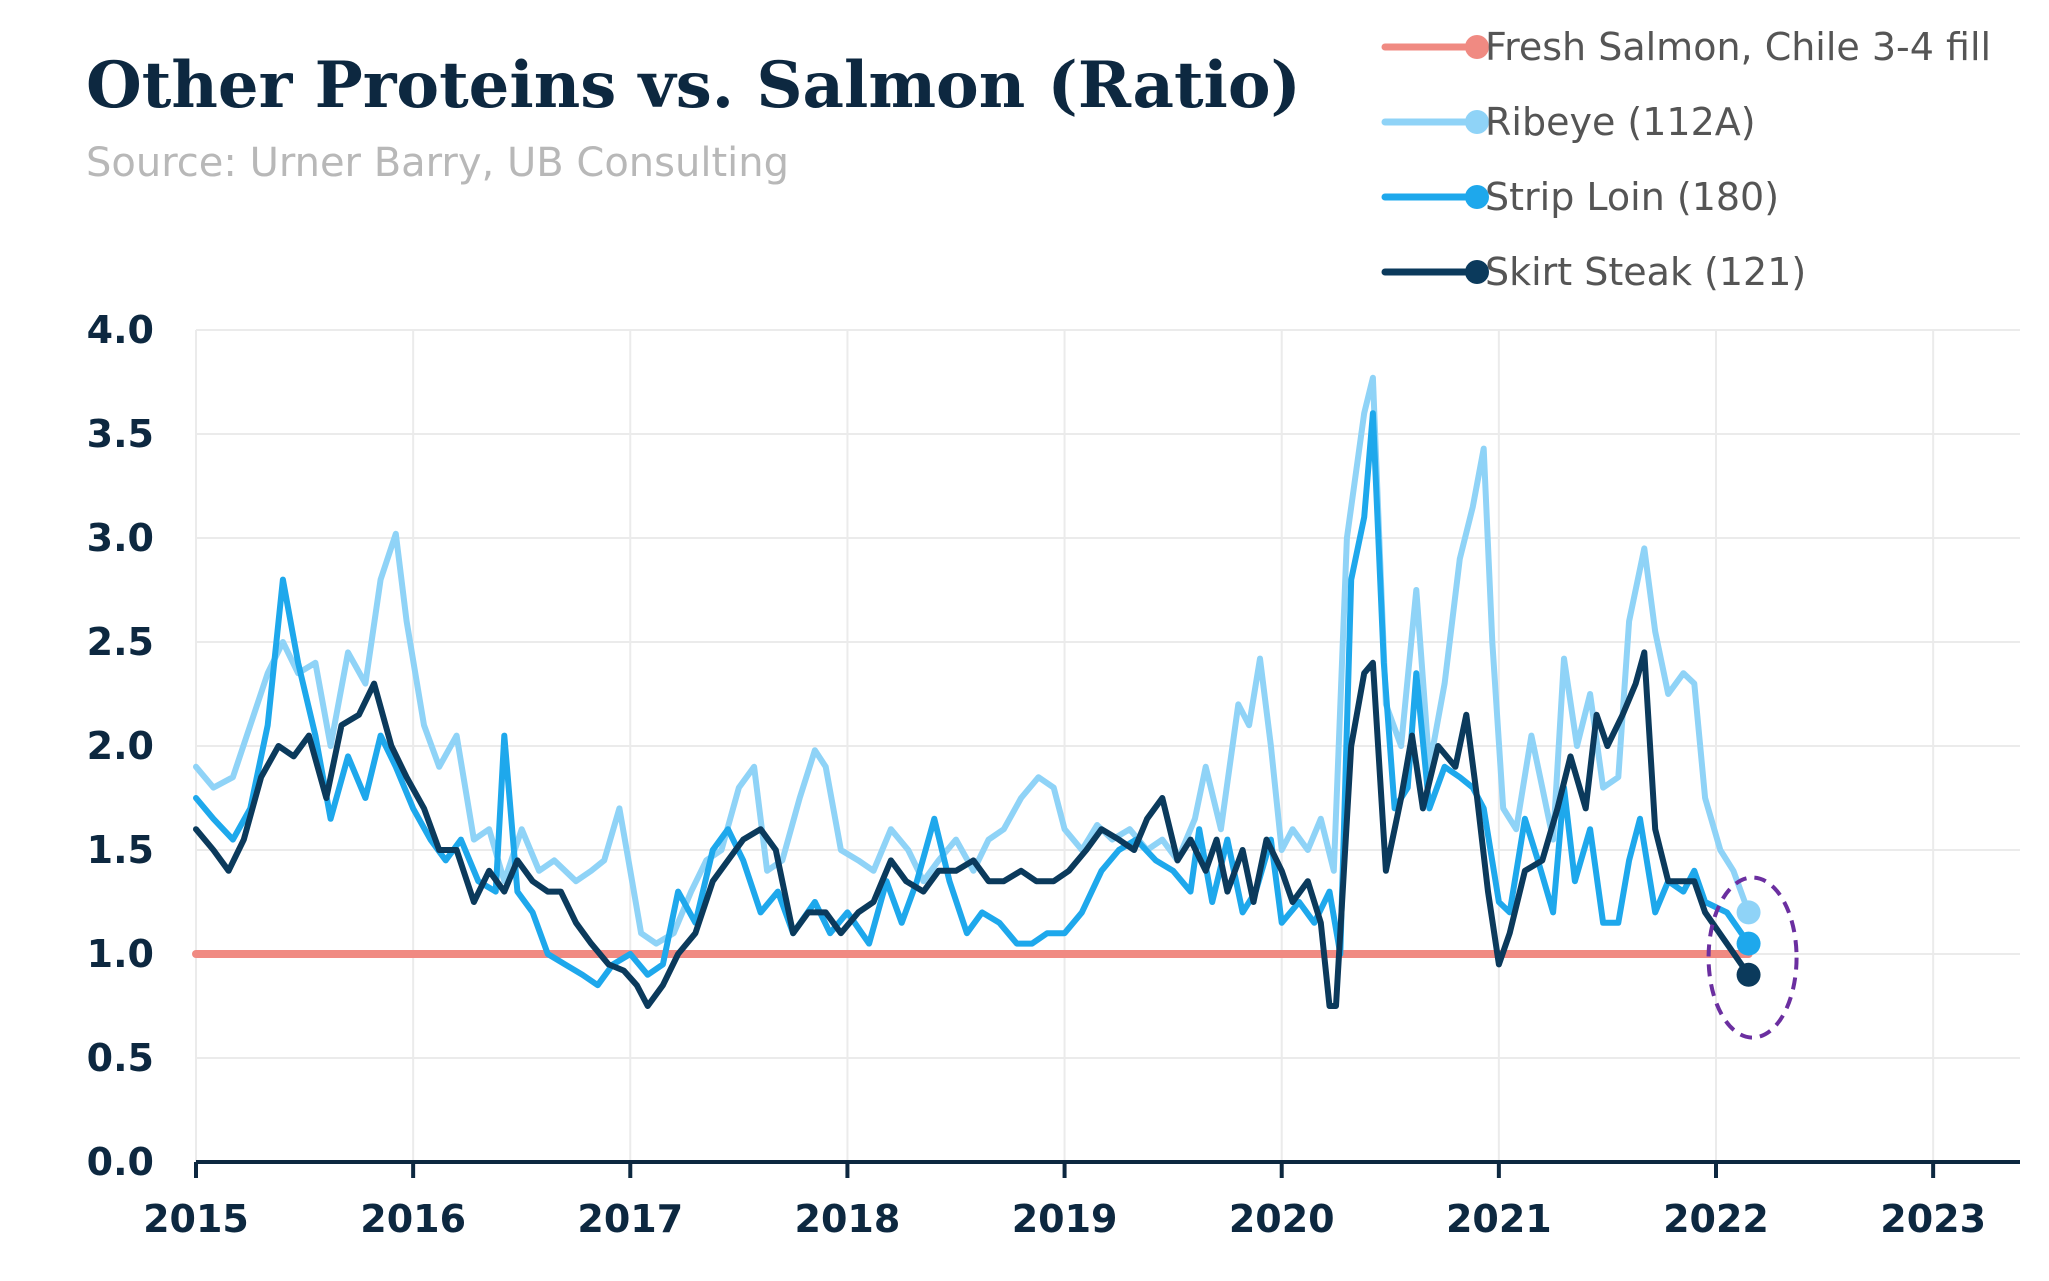  I want to click on highlight-ellipse, so click(1752, 957).